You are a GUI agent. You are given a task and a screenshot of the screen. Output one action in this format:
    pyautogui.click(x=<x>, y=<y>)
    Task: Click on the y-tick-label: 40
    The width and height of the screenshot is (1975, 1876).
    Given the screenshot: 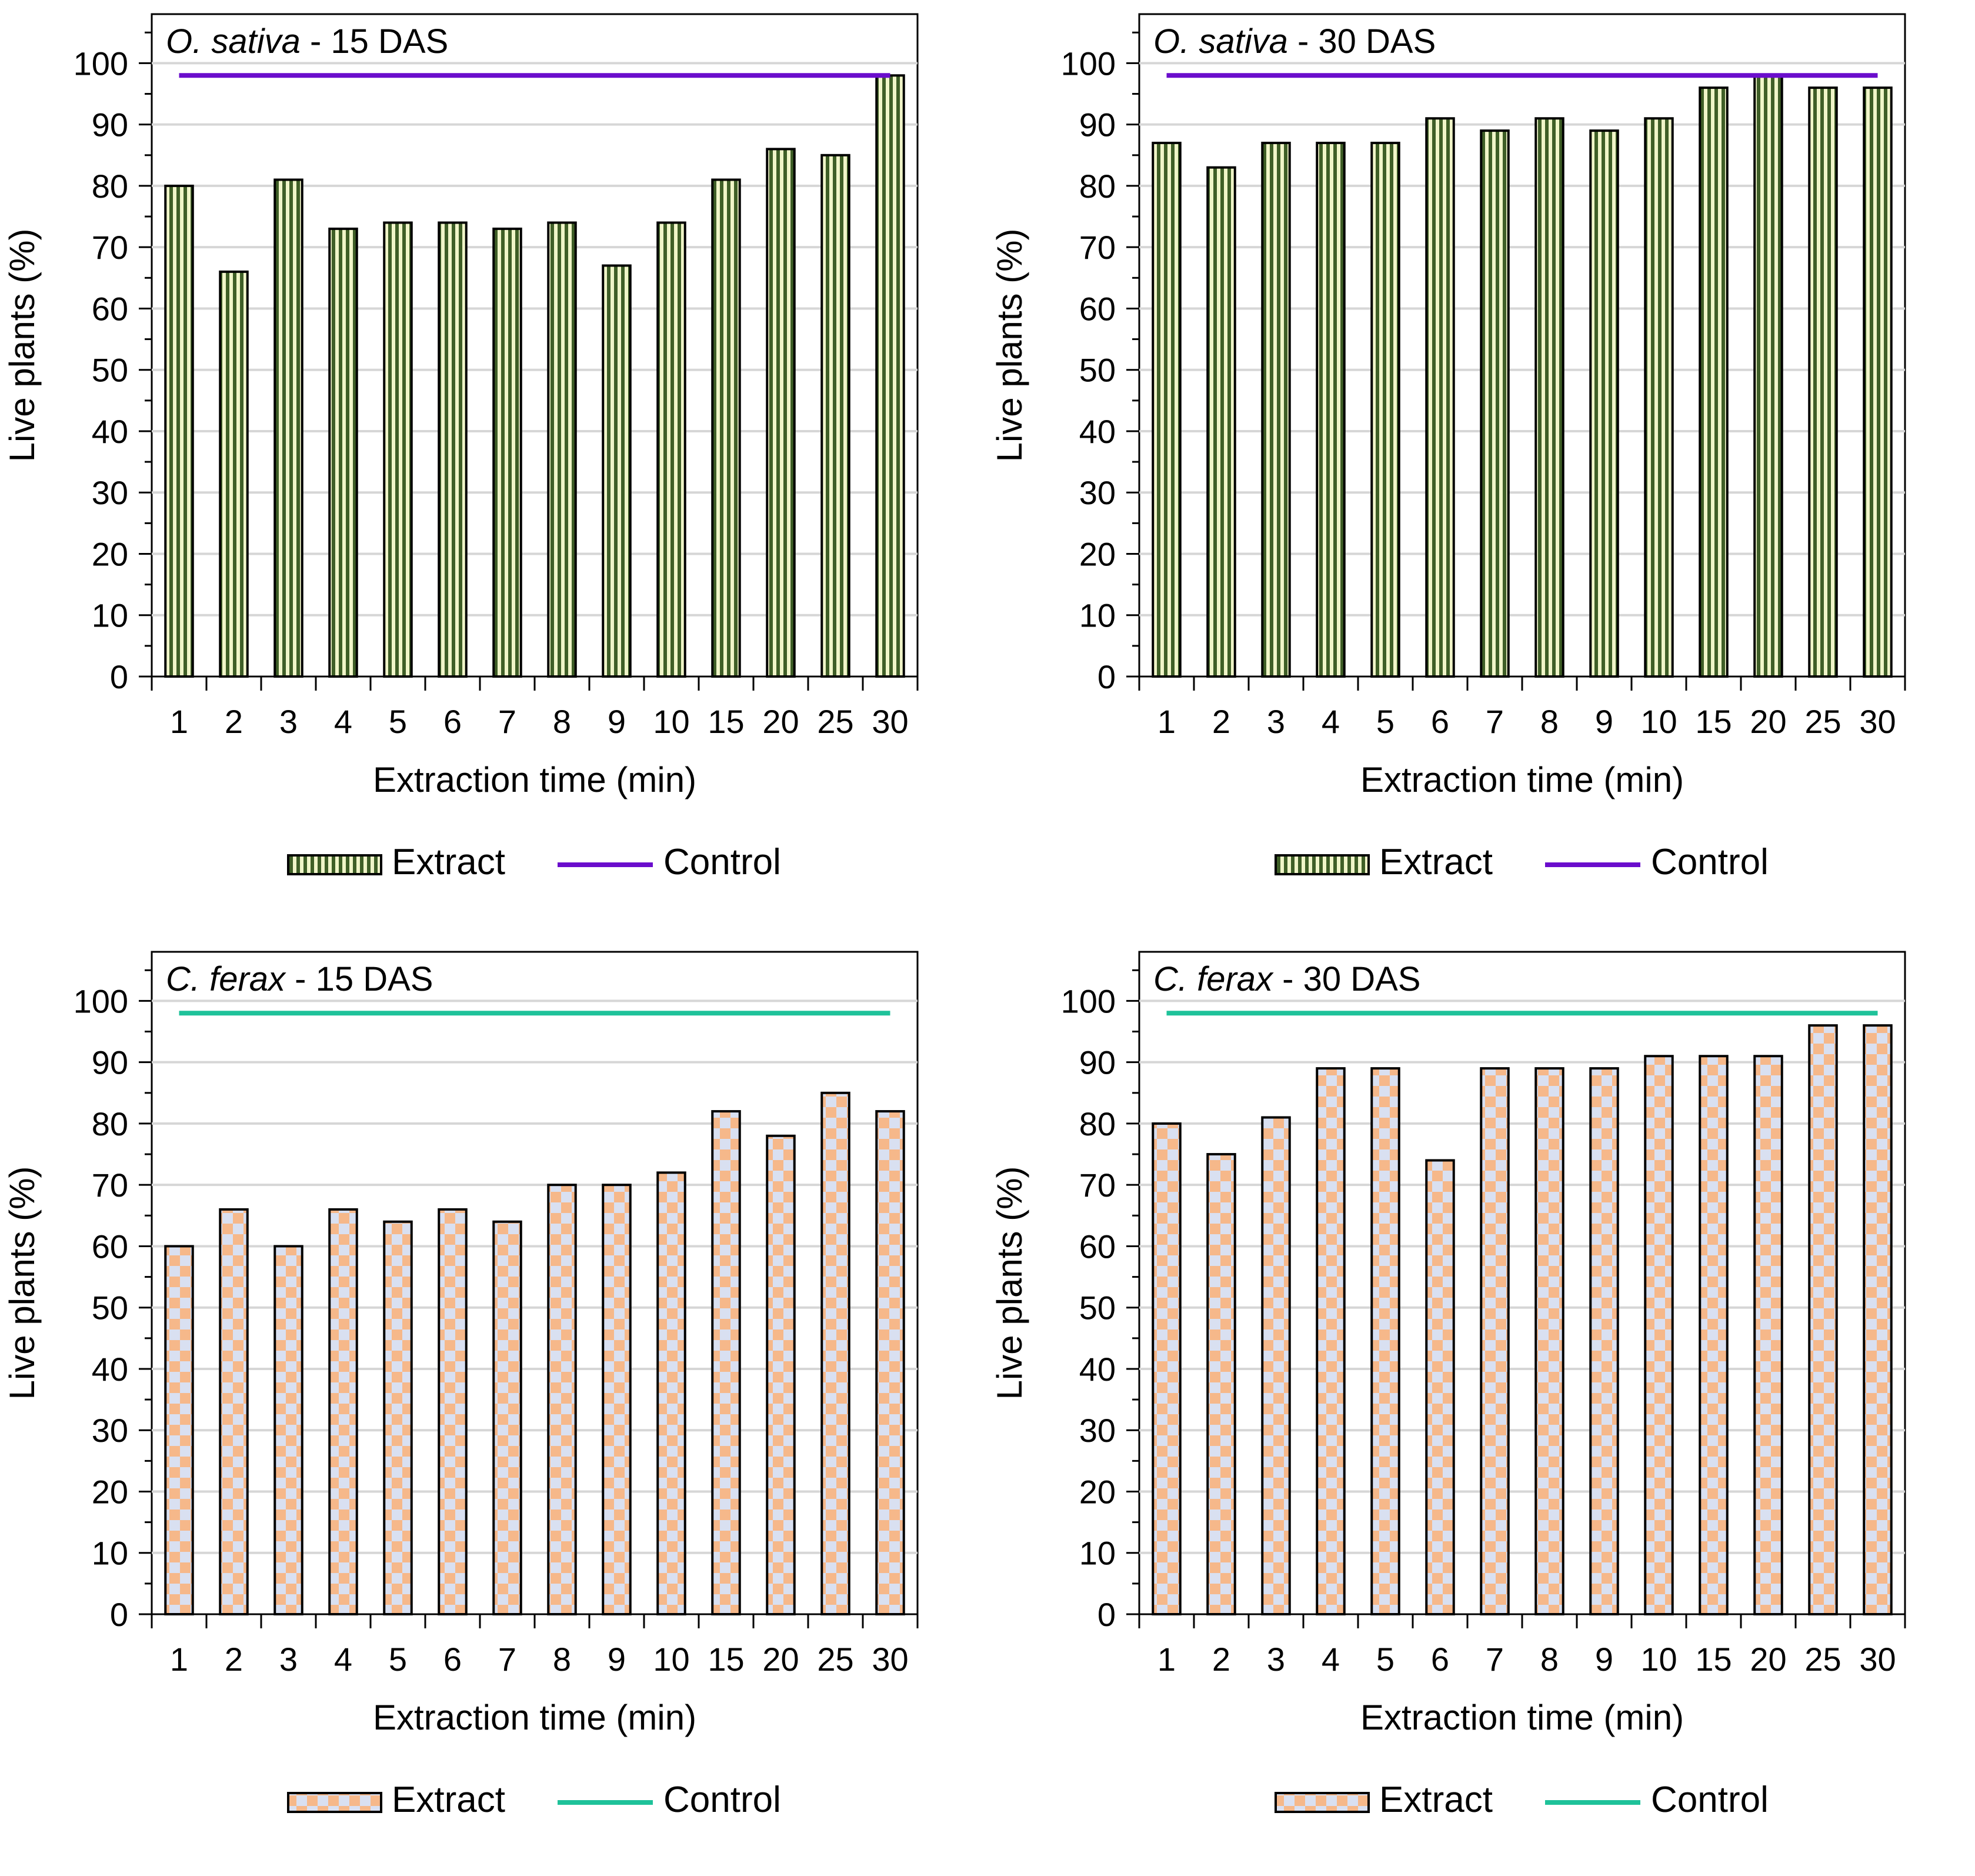 What is the action you would take?
    pyautogui.click(x=1097, y=1369)
    